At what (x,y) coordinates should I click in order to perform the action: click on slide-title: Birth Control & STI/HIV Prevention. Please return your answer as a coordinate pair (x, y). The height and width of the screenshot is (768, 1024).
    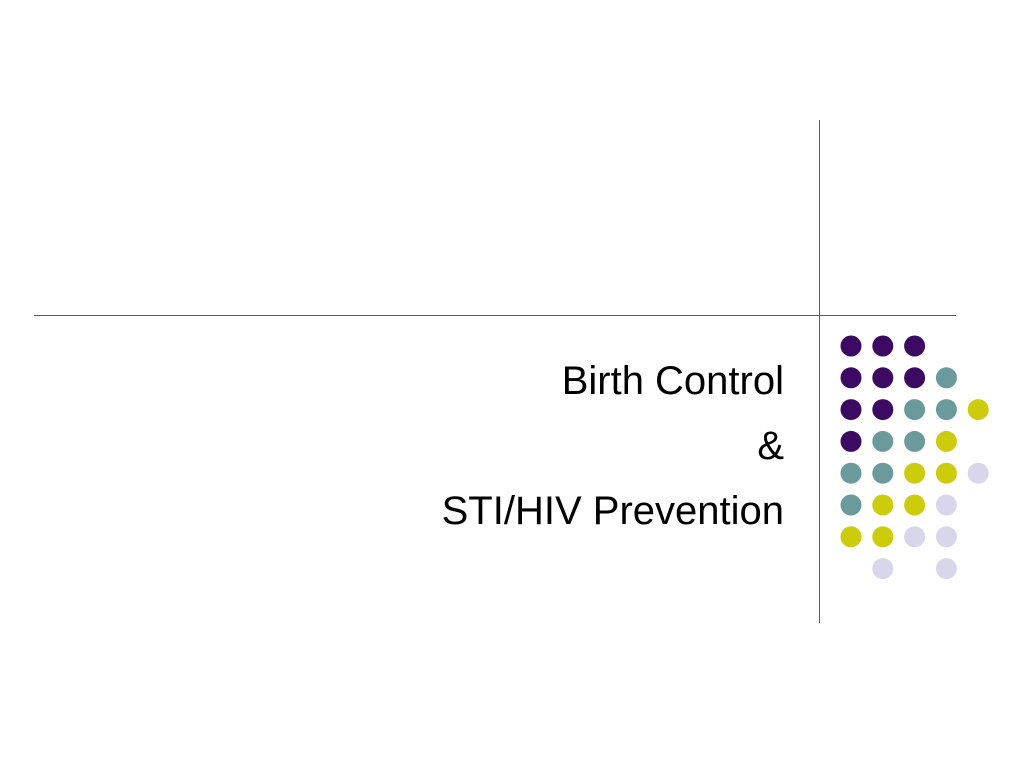
    Looking at the image, I should click on (613, 446).